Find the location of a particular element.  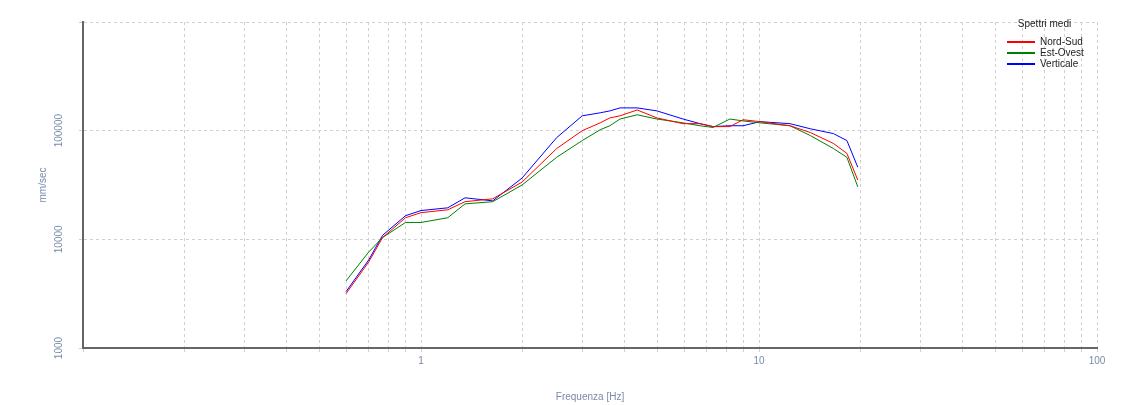

x-axis-title: Frequenza [Hz] is located at coordinates (590, 396).